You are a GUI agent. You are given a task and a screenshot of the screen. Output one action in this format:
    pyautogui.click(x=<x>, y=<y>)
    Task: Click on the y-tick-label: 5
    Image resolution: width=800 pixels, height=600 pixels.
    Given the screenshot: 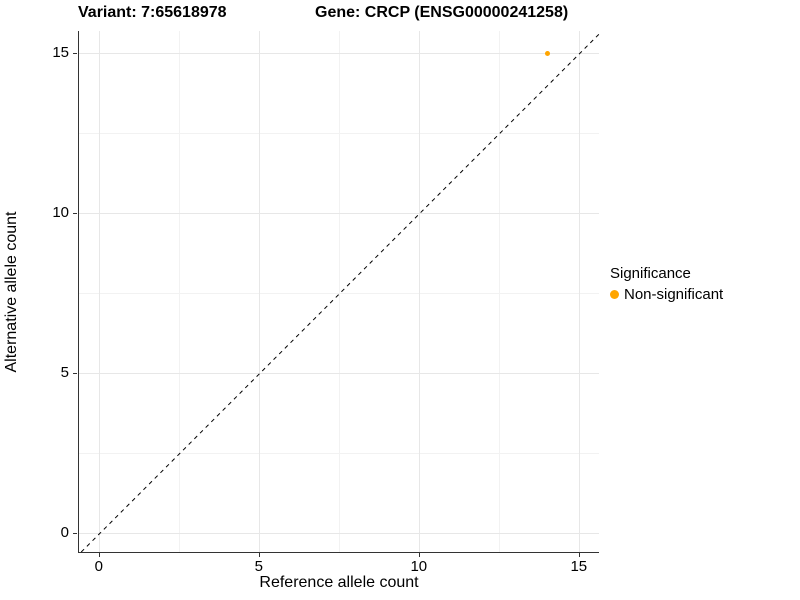 What is the action you would take?
    pyautogui.click(x=64, y=373)
    